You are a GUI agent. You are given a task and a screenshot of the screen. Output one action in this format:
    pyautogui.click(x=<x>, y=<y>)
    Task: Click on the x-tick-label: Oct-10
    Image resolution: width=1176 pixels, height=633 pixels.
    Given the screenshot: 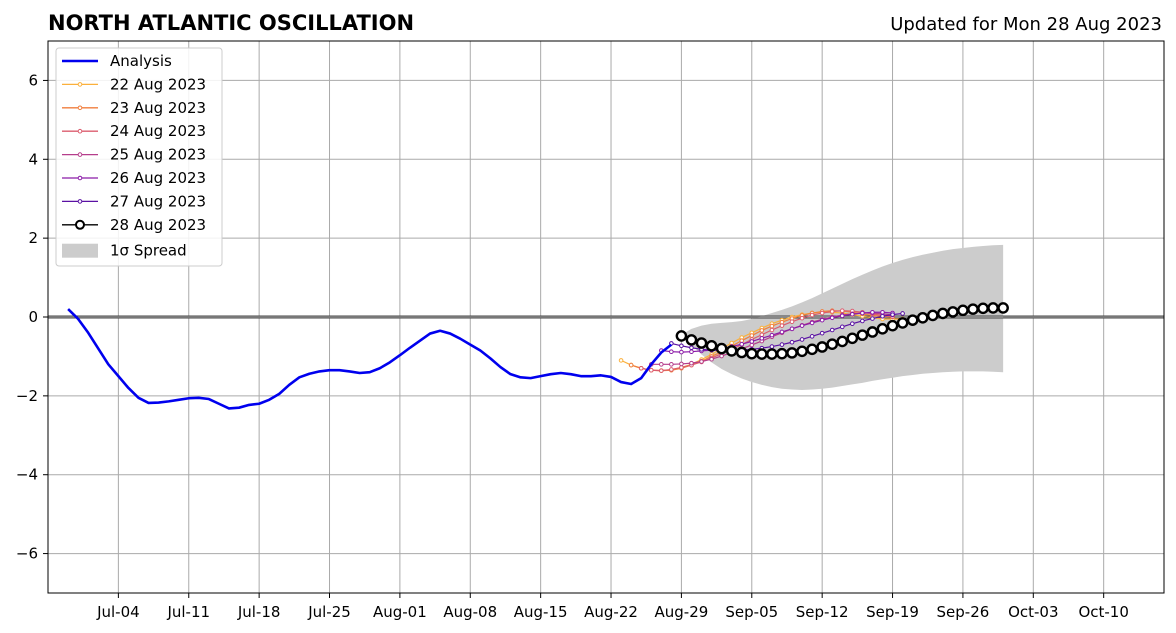 What is the action you would take?
    pyautogui.click(x=1103, y=612)
    